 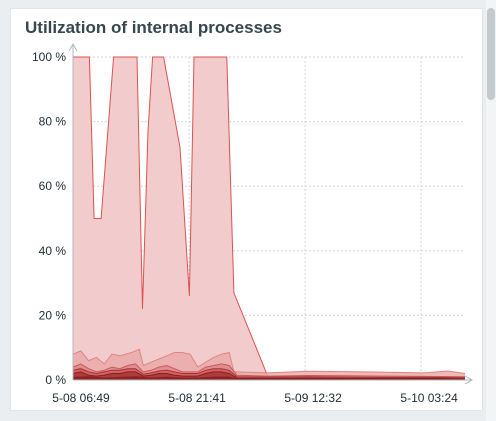 I want to click on y-tick-label: 100 %, so click(x=49, y=57).